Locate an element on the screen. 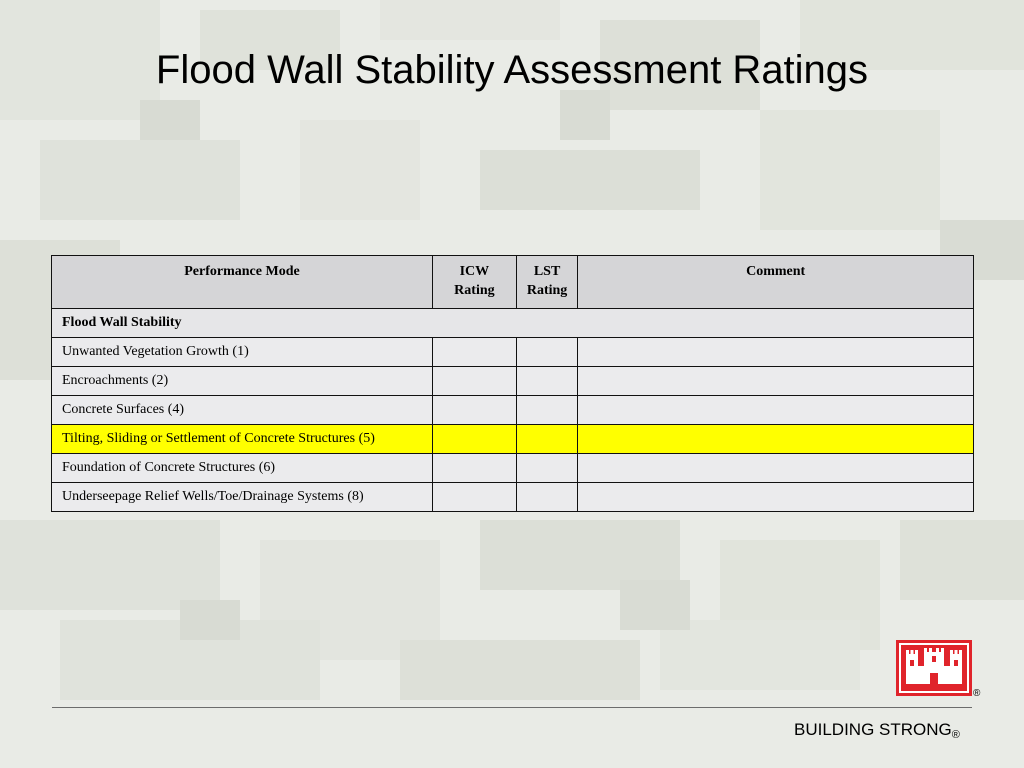  lst-rating-header: LST Rating is located at coordinates (547, 282).